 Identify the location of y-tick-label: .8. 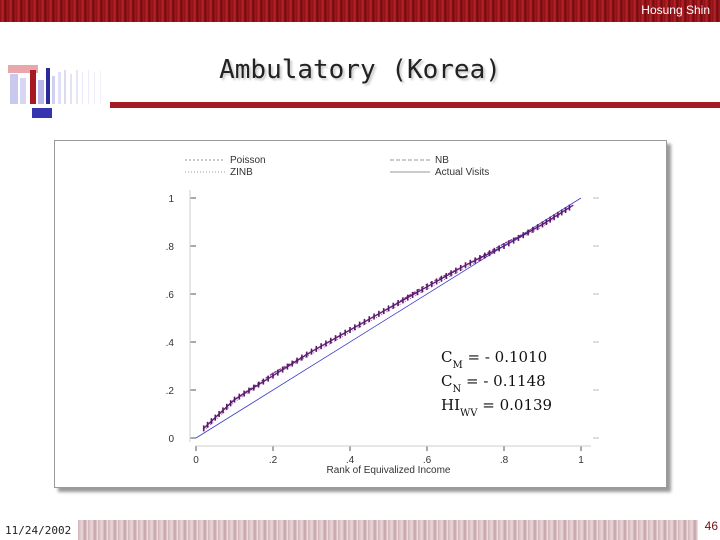
(170, 247).